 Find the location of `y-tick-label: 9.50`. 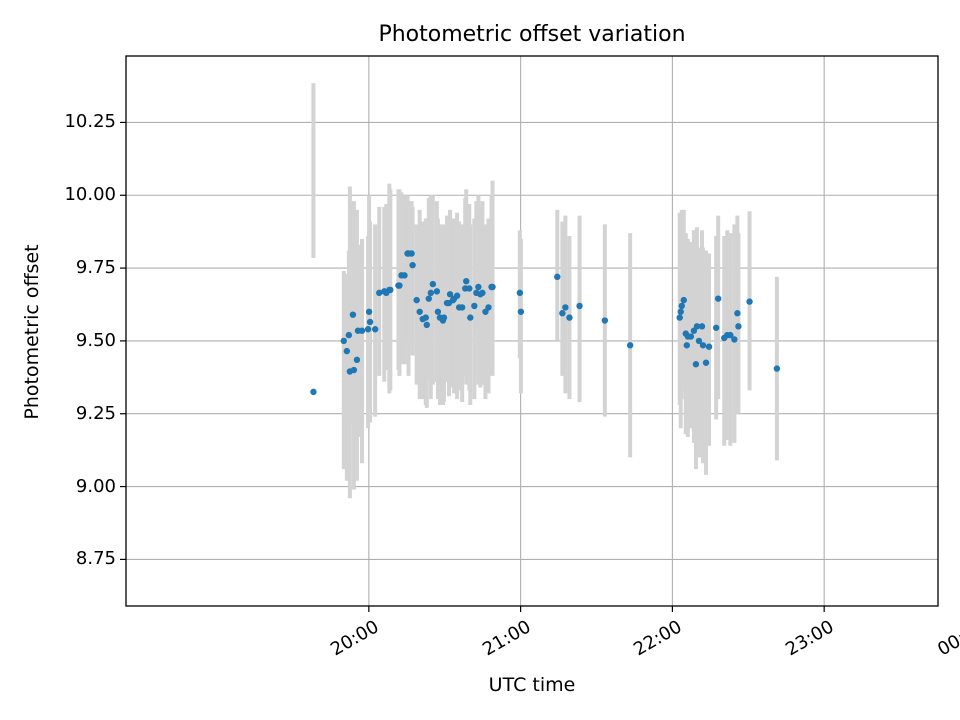

y-tick-label: 9.50 is located at coordinates (95, 340).